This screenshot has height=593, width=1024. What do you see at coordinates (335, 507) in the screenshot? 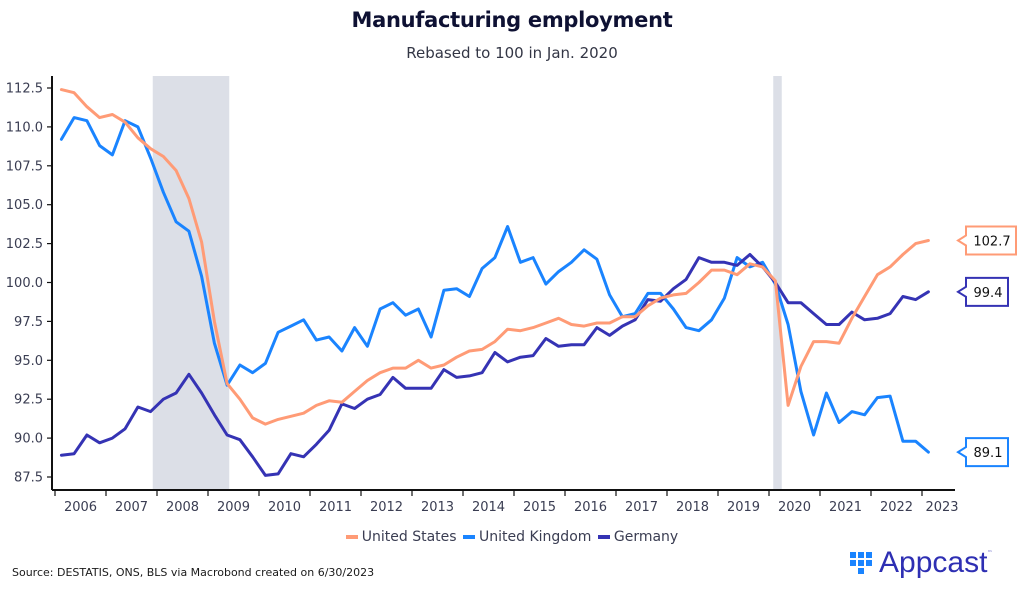
I see `x-tick-label: 2011` at bounding box center [335, 507].